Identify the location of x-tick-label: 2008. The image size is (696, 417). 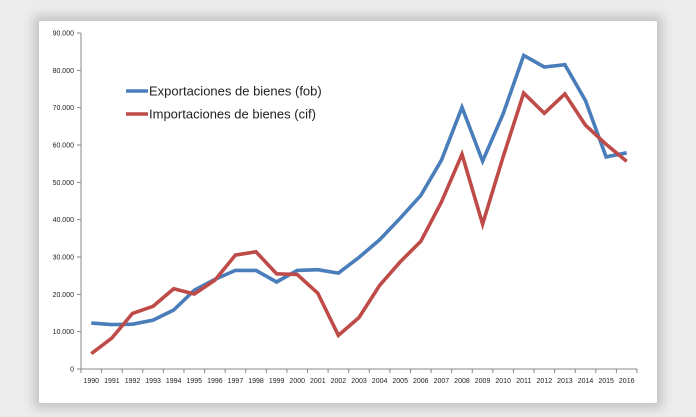
(462, 381).